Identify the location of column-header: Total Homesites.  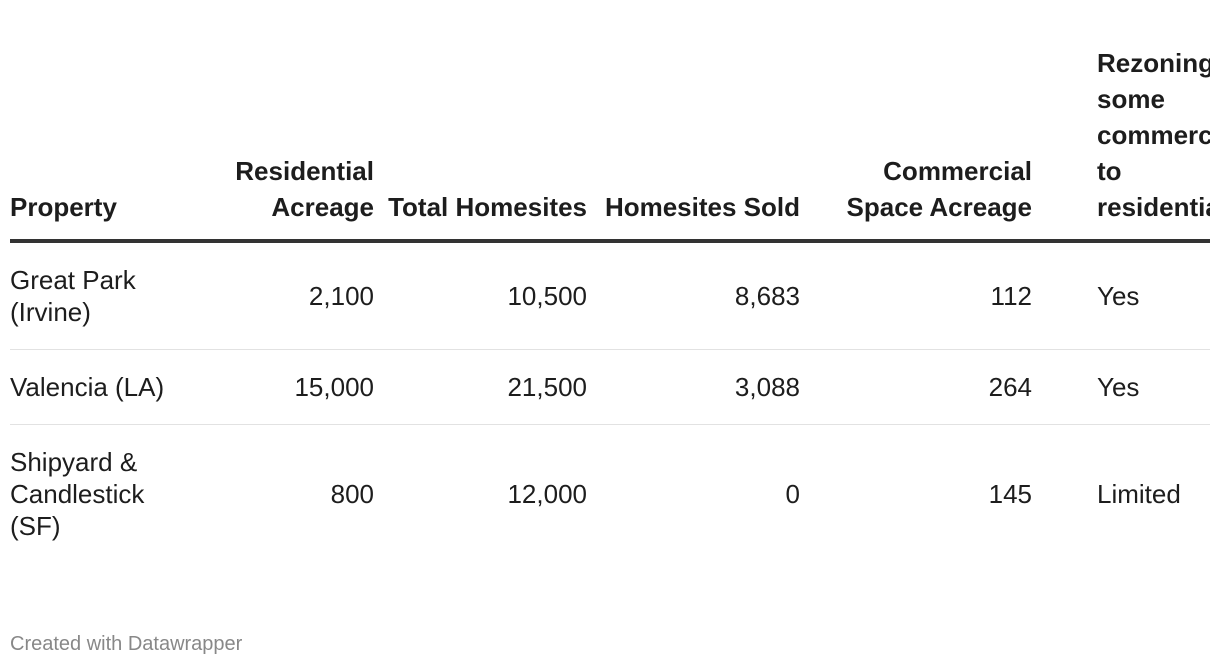
(480, 144).